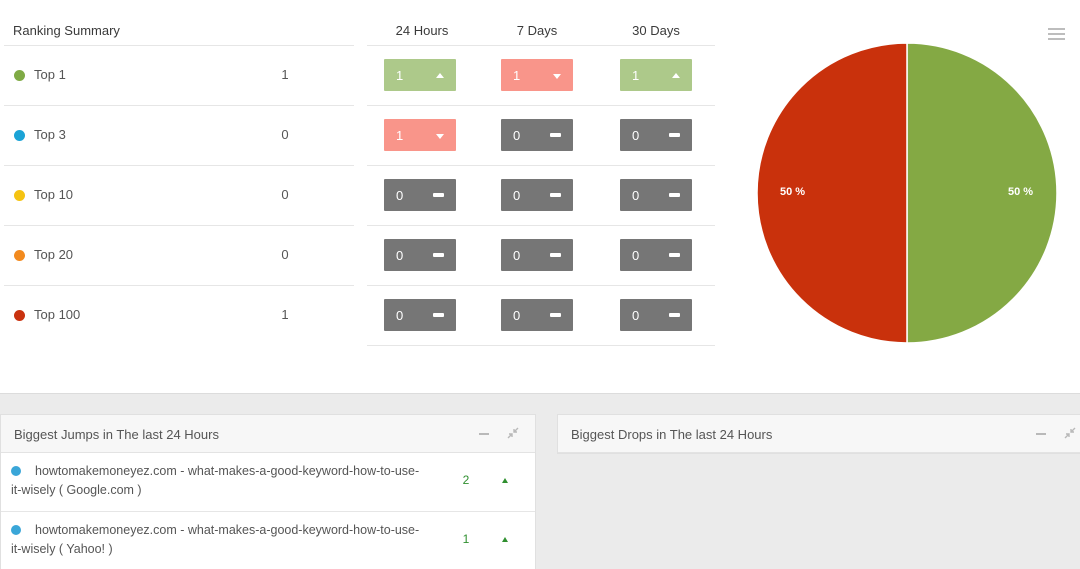 Image resolution: width=1080 pixels, height=569 pixels. I want to click on arrow-down-icon, so click(440, 136).